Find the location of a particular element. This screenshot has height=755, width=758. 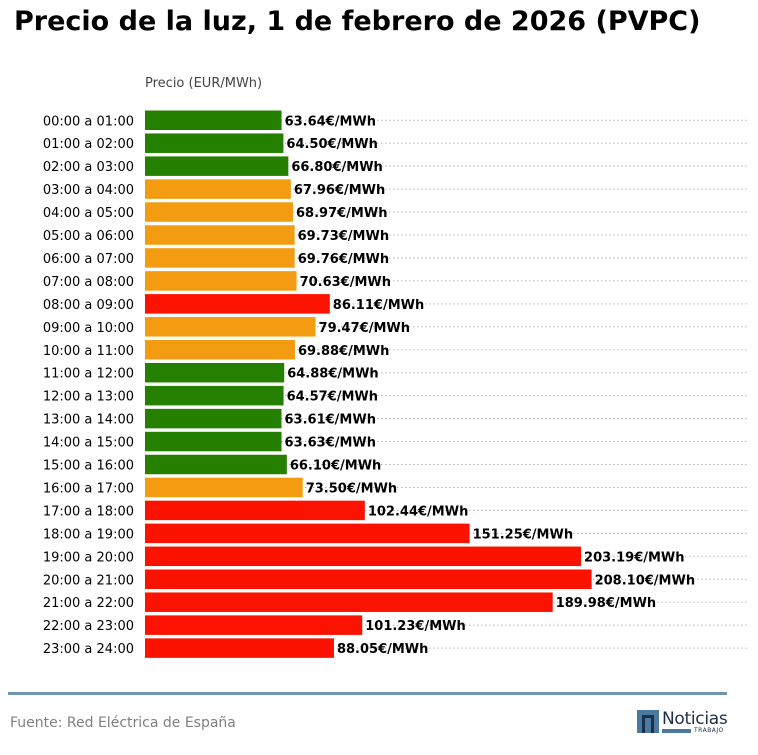

category-label: 17:00 a 18:00 is located at coordinates (88, 511).